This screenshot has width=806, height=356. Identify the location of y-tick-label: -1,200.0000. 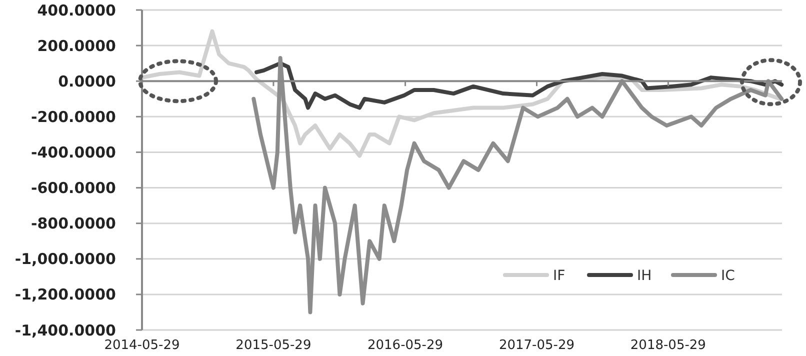
(65, 295).